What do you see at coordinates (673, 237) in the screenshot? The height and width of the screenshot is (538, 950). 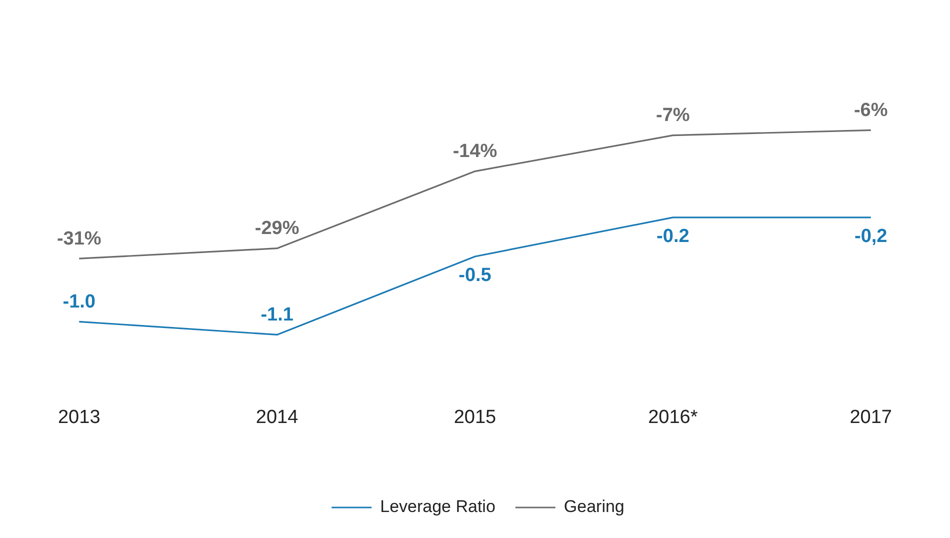 I see `data-label: -0.2` at bounding box center [673, 237].